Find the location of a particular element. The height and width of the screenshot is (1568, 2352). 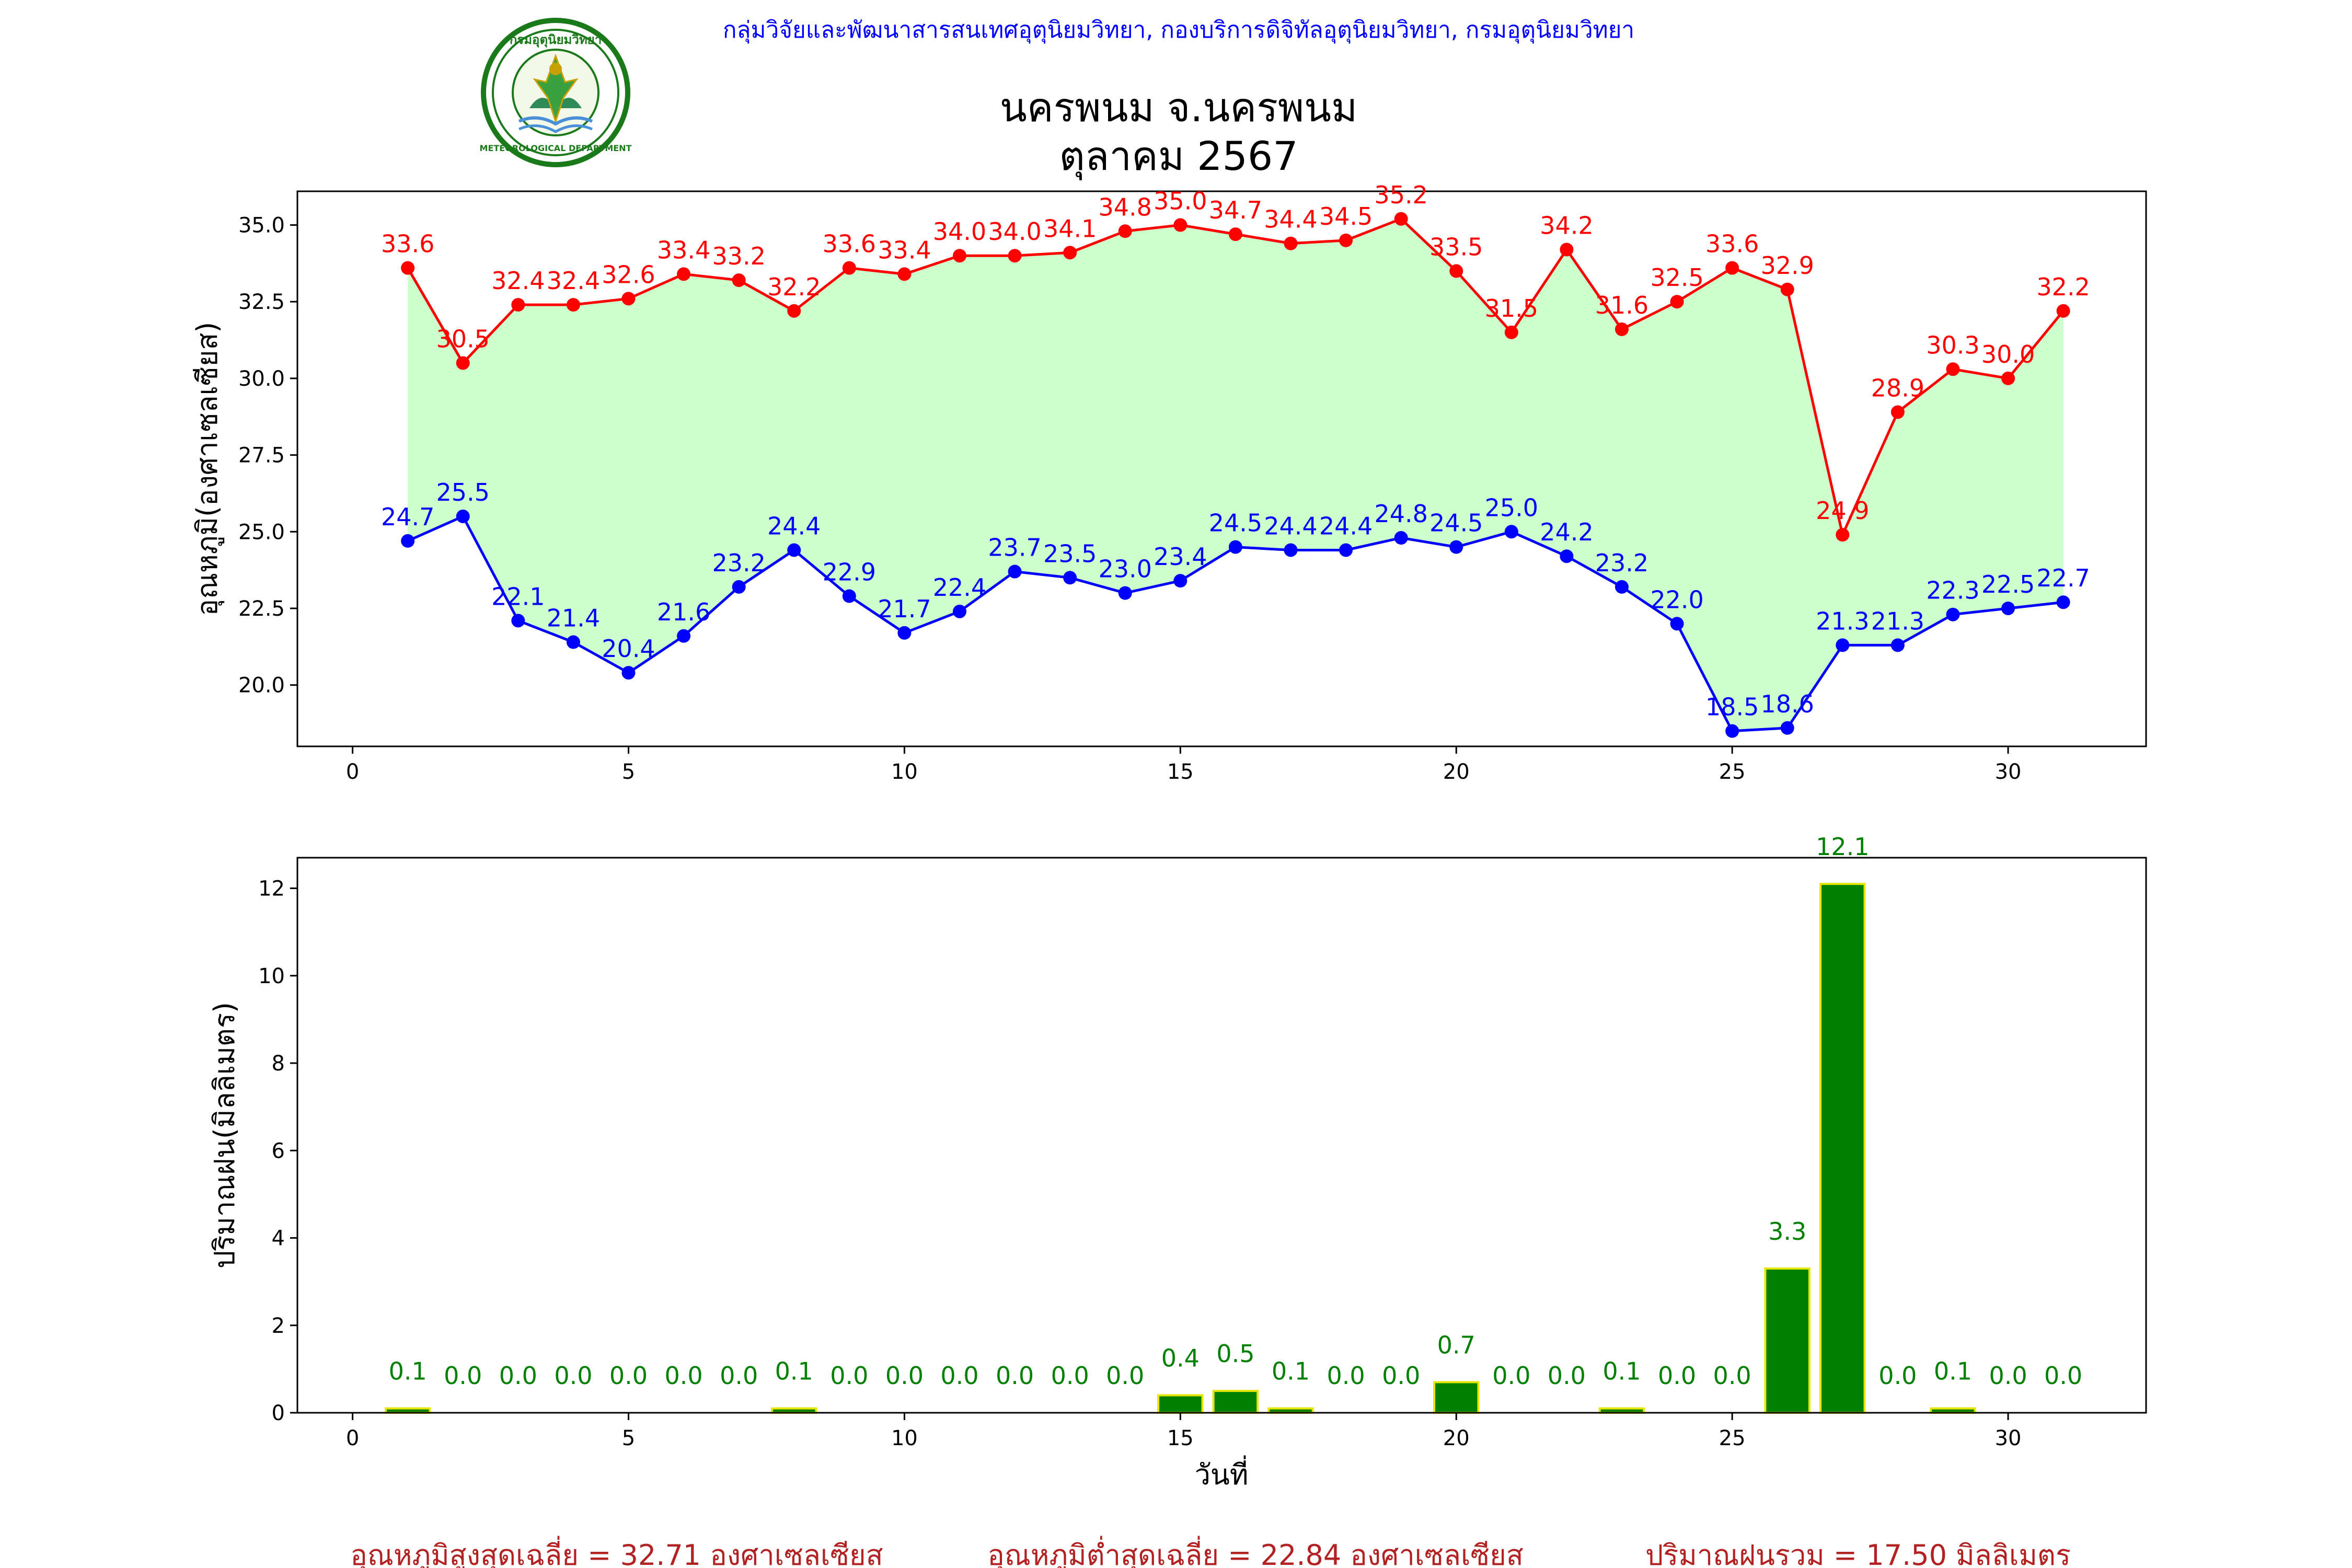

min-temperature-label: 24.2 is located at coordinates (1566, 532).